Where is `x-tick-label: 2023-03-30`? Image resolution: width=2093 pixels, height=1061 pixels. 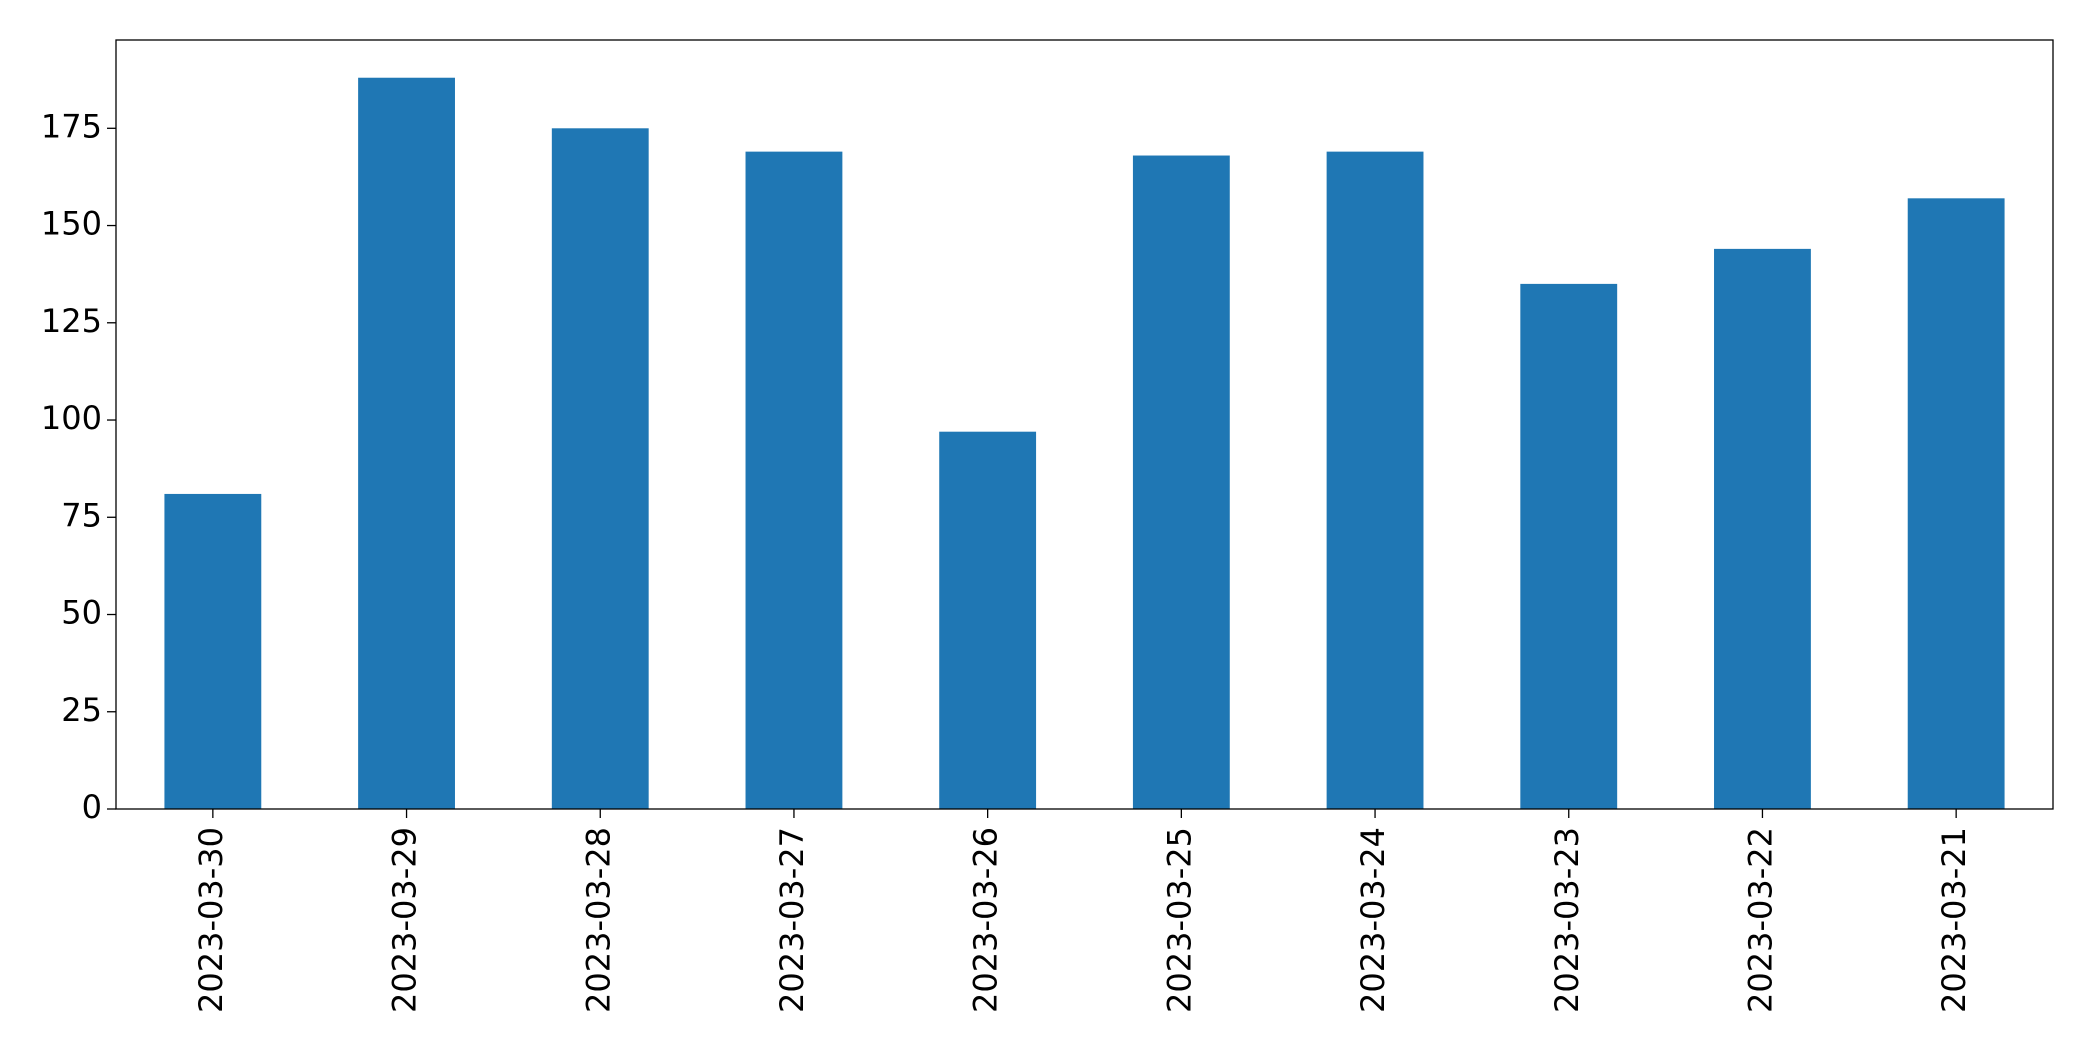 x-tick-label: 2023-03-30 is located at coordinates (211, 920).